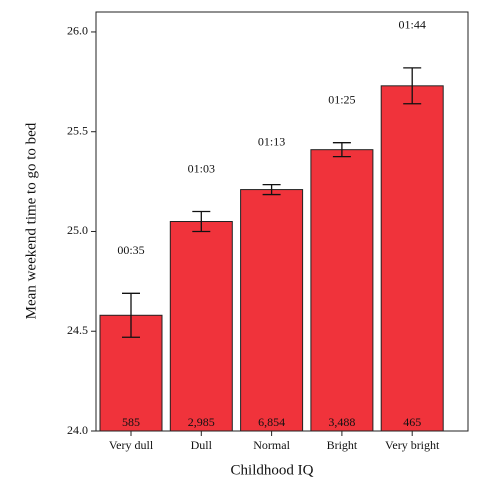 The height and width of the screenshot is (498, 498). Describe the element at coordinates (412, 25) in the screenshot. I see `value-label: 01:44` at that location.